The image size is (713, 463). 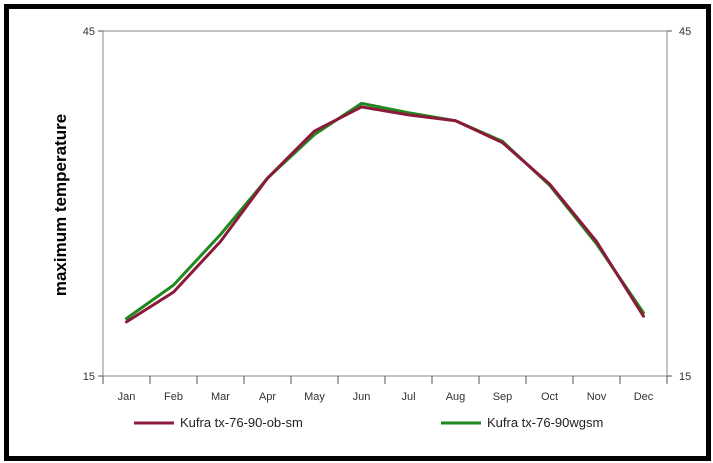 What do you see at coordinates (362, 397) in the screenshot?
I see `x-tick-label: Jun` at bounding box center [362, 397].